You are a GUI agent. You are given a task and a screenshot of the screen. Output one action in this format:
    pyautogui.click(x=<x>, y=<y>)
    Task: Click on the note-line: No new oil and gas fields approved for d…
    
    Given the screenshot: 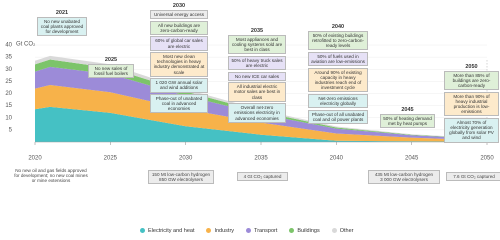 What is the action you would take?
    pyautogui.click(x=51, y=176)
    